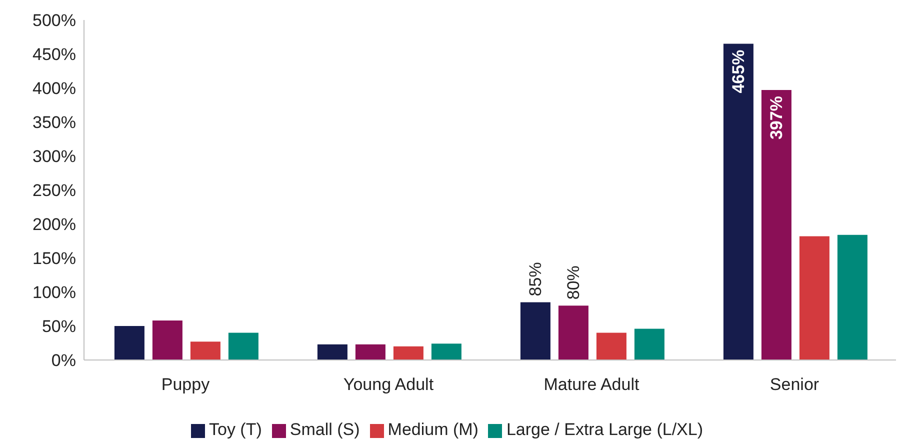  I want to click on x-tick-label: Puppy, so click(185, 384).